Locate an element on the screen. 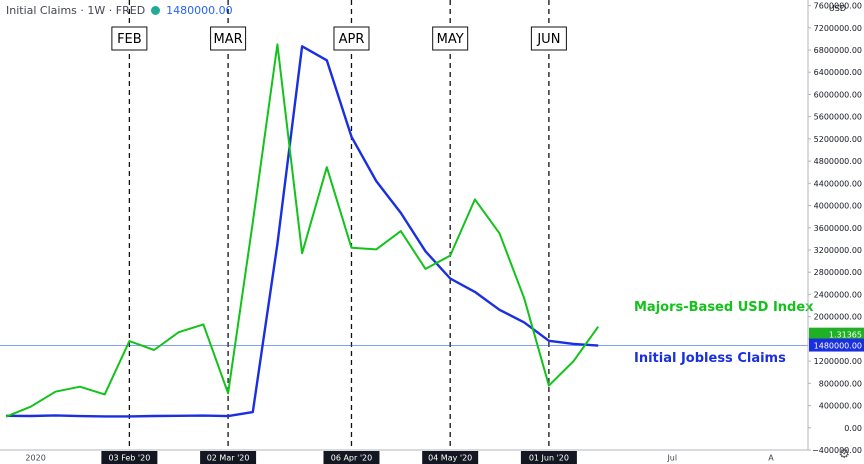 This screenshot has width=864, height=464. time-tick-label: 2020 is located at coordinates (35, 458).